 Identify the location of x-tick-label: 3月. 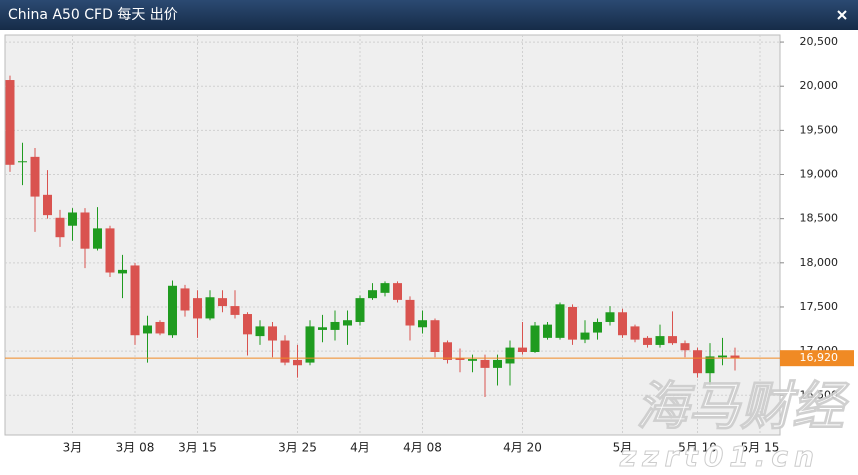
(73, 448).